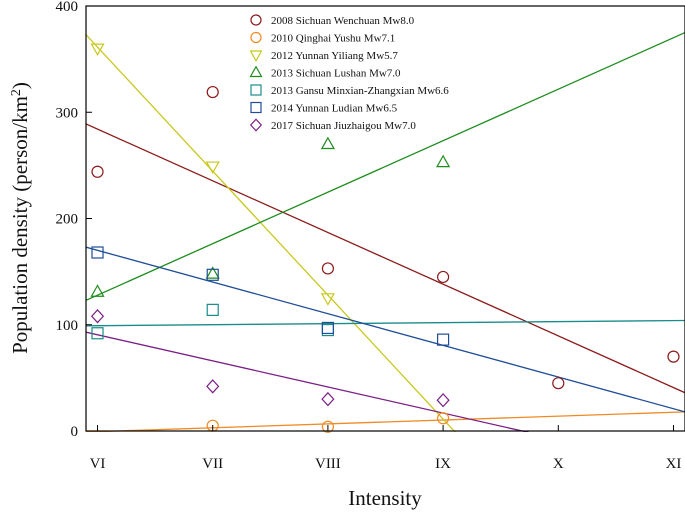 Image resolution: width=685 pixels, height=512 pixels. I want to click on y-tick-label: 200, so click(67, 220).